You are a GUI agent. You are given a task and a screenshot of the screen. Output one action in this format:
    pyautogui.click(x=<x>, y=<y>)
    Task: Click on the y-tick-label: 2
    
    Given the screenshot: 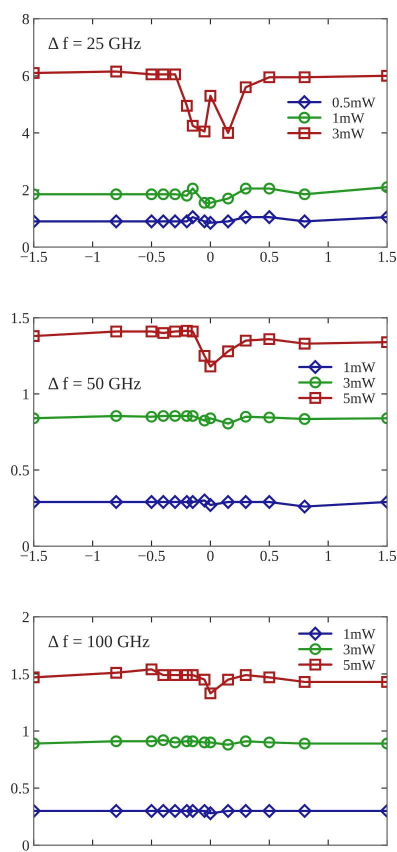 What is the action you would take?
    pyautogui.click(x=25, y=617)
    